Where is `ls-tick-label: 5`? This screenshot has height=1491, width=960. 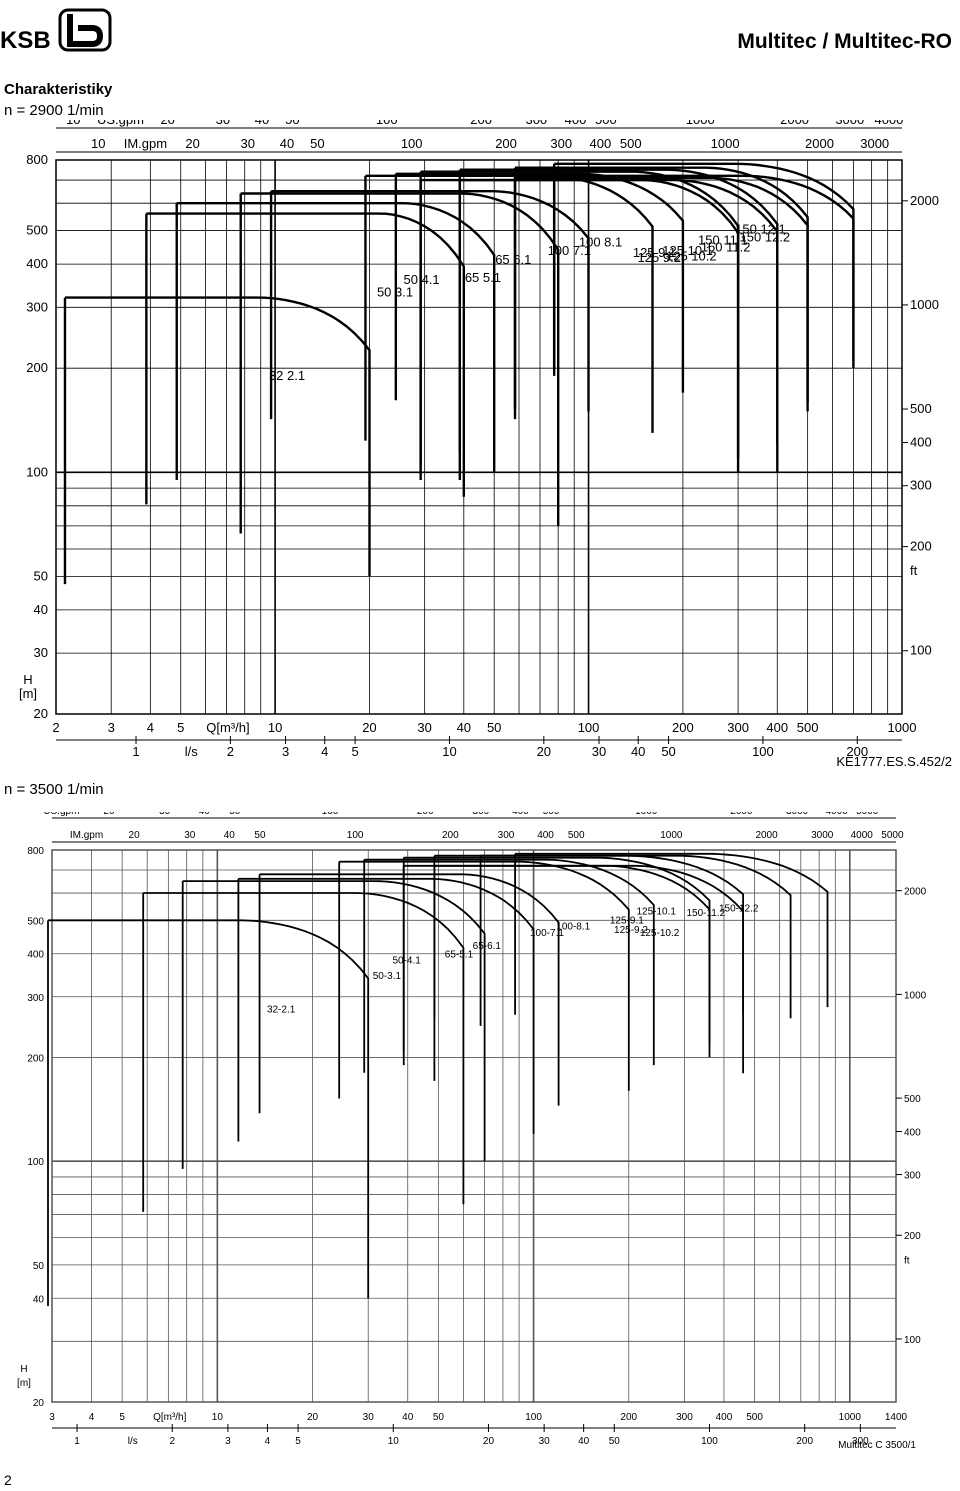
ls-tick-label: 5 is located at coordinates (298, 1441).